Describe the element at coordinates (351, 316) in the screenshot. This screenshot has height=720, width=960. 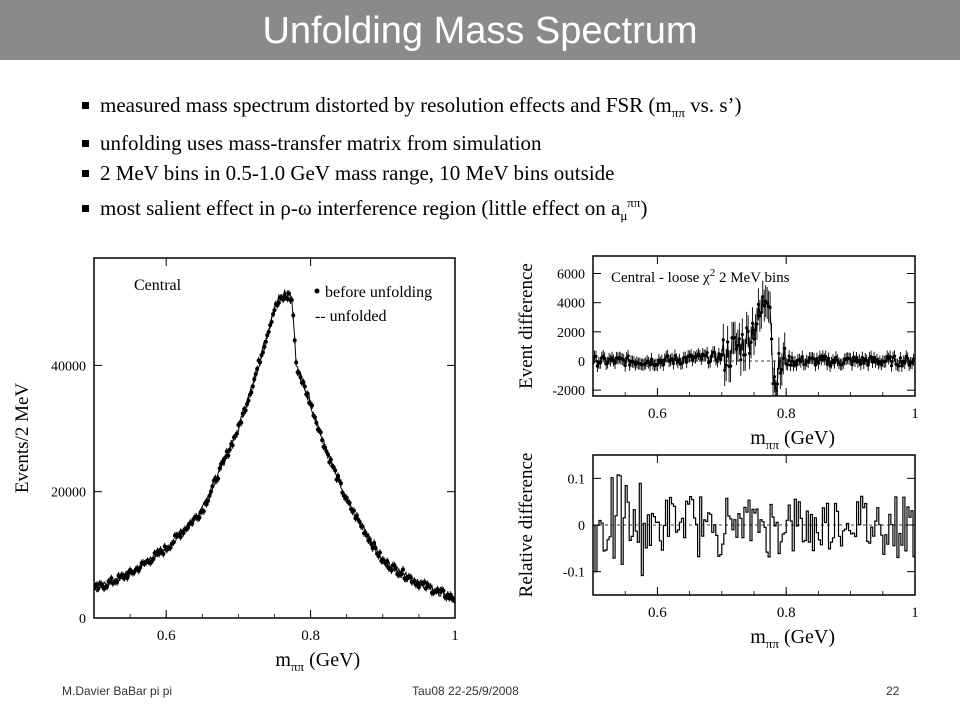
I see `legend-label-unfolded: -- unfolded` at that location.